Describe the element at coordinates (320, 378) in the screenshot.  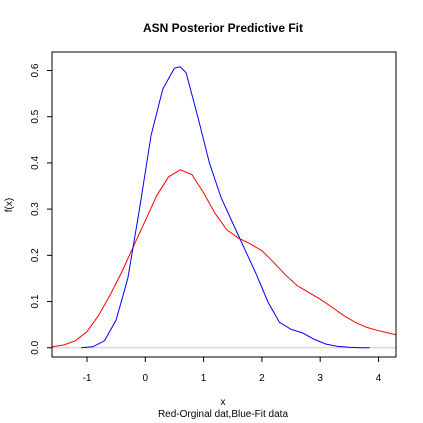
I see `x-tick-label: 3` at that location.